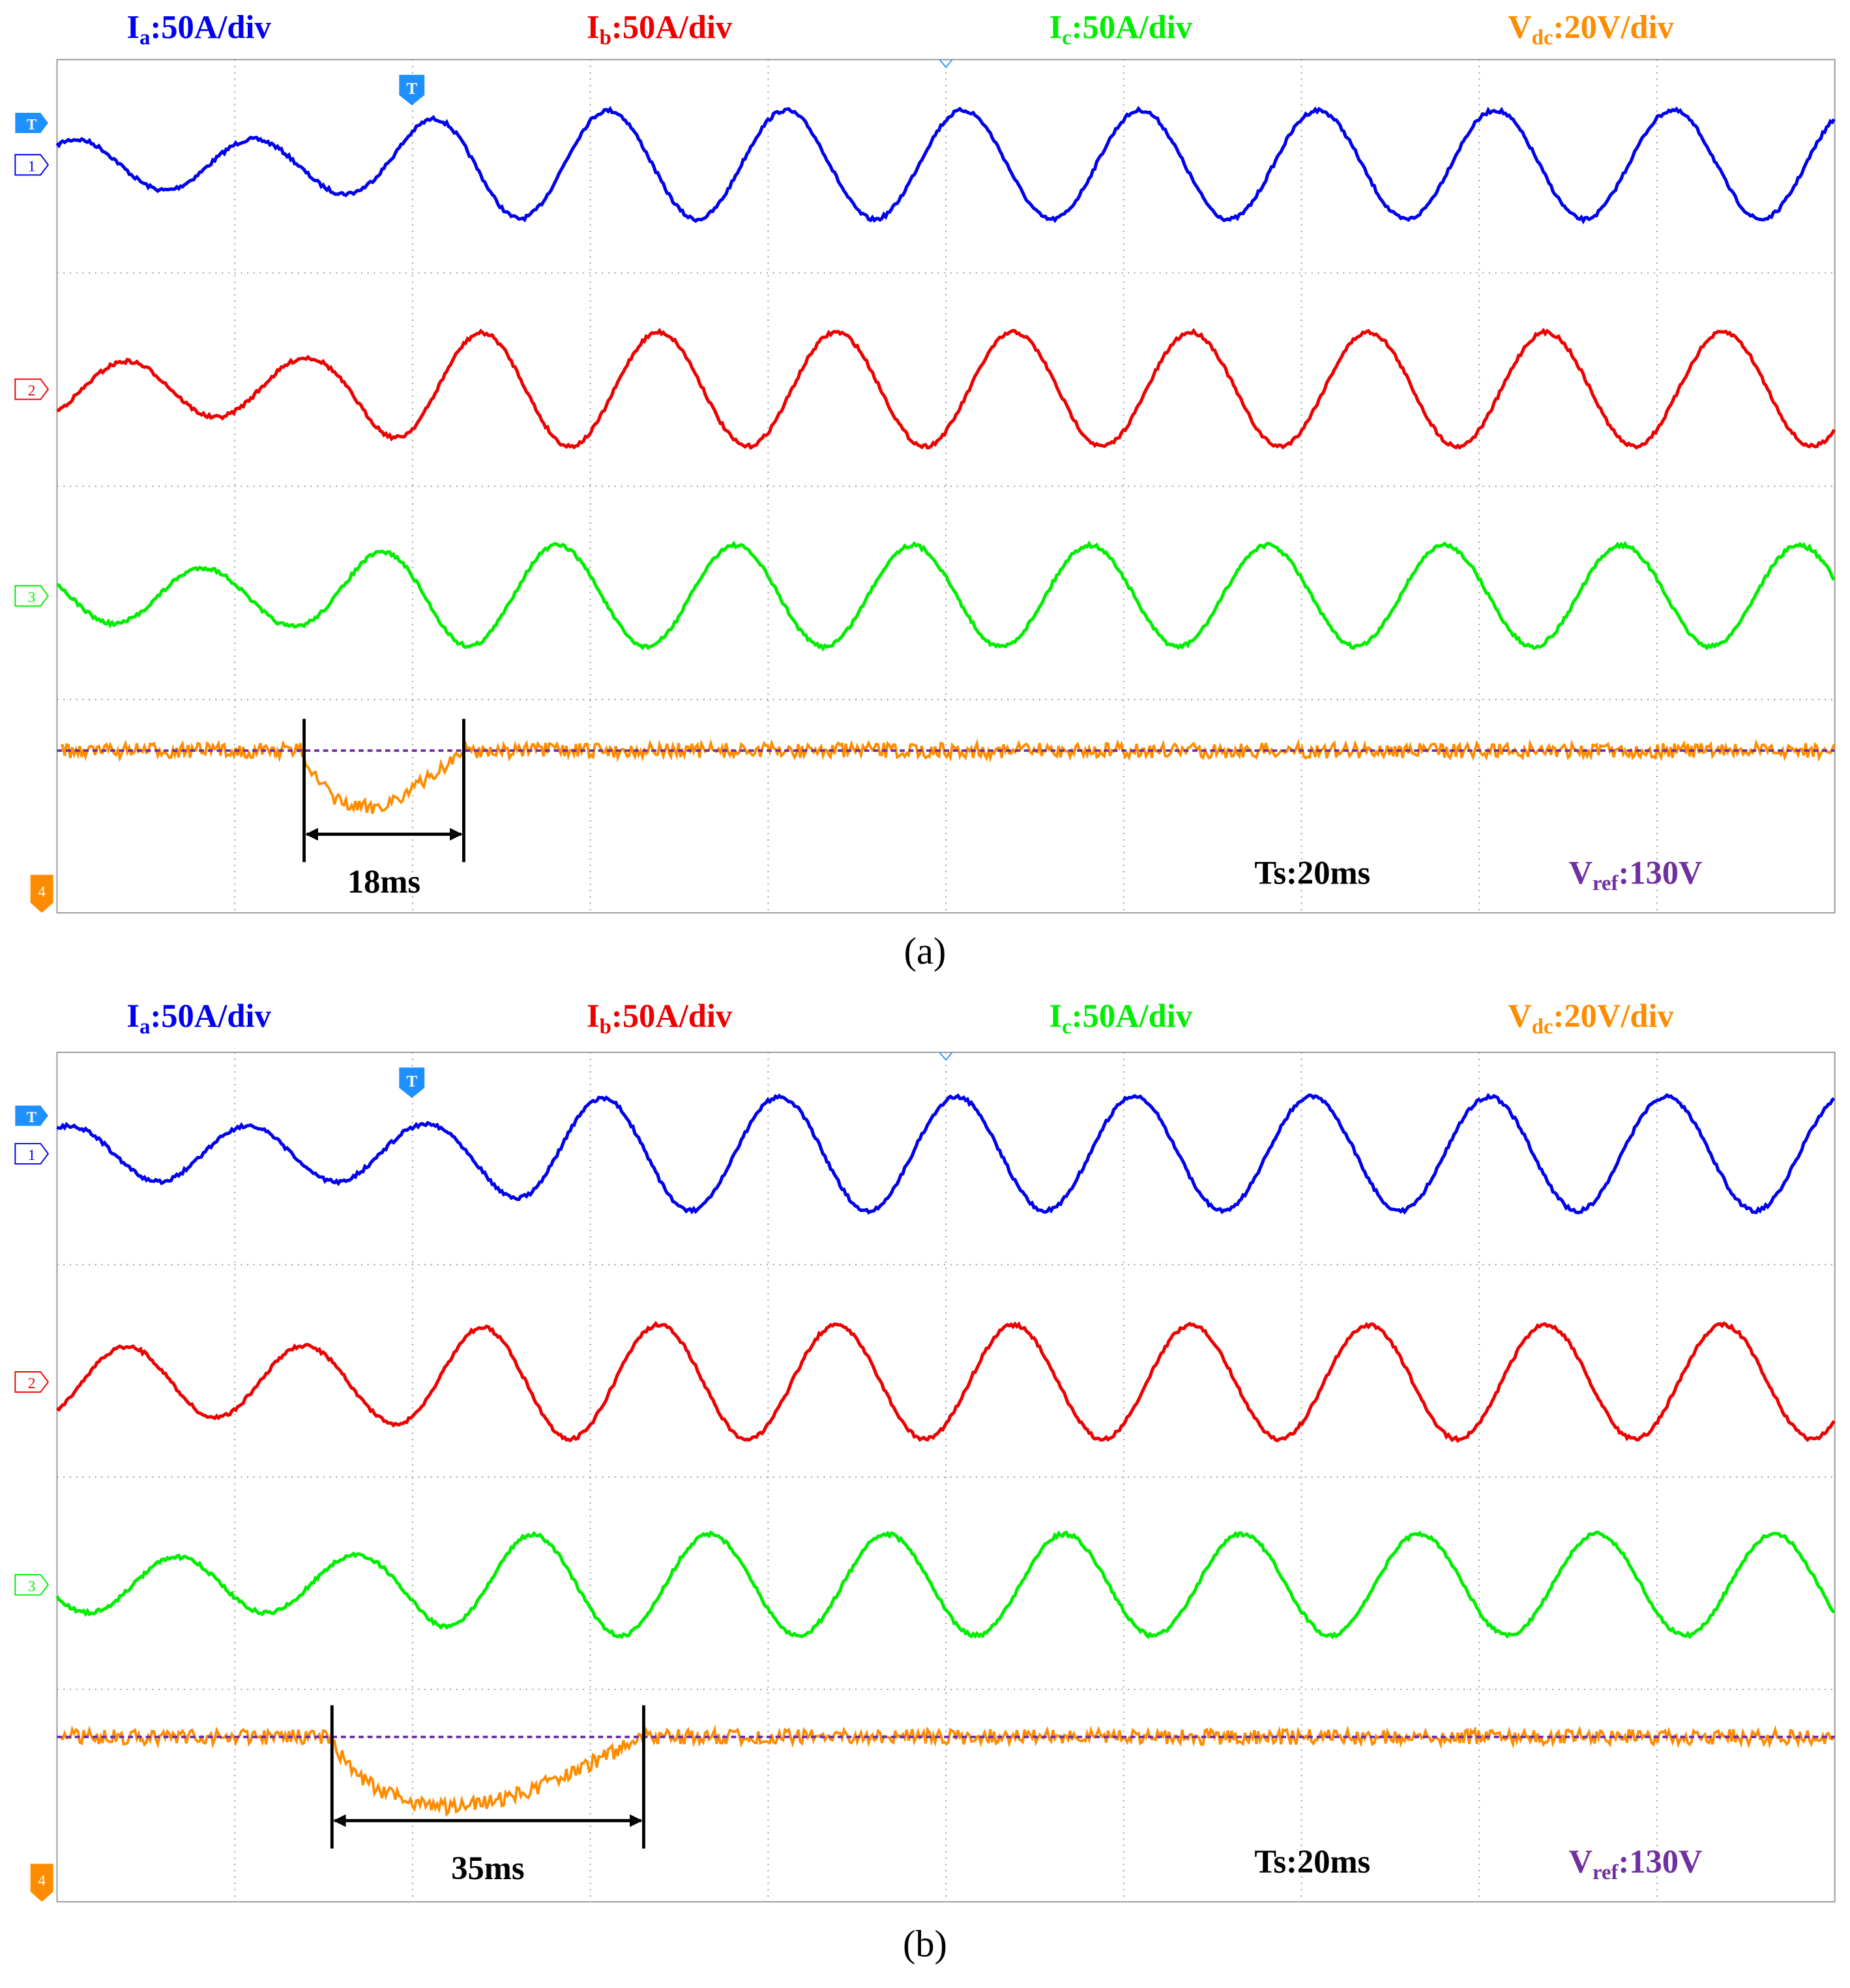  I want to click on caption: (b), so click(925, 1943).